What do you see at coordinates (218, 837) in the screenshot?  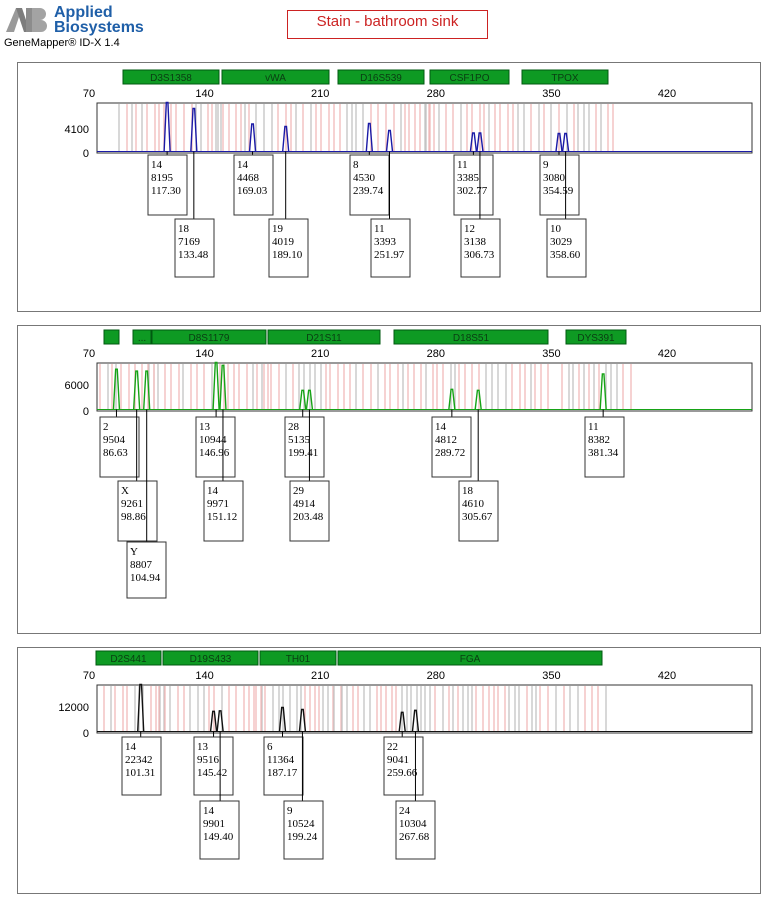 I see `peak-size-label: 149.40` at bounding box center [218, 837].